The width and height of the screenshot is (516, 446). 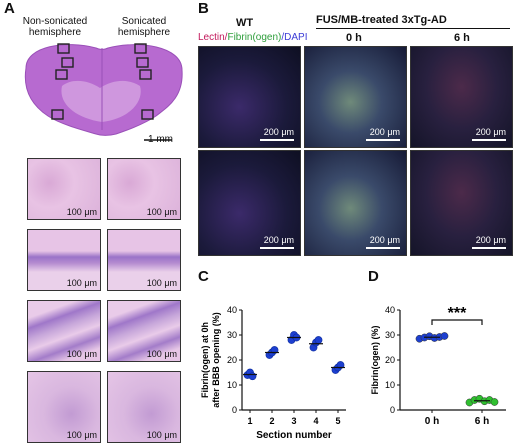 I want to click on wt-label: WT, so click(x=245, y=23).